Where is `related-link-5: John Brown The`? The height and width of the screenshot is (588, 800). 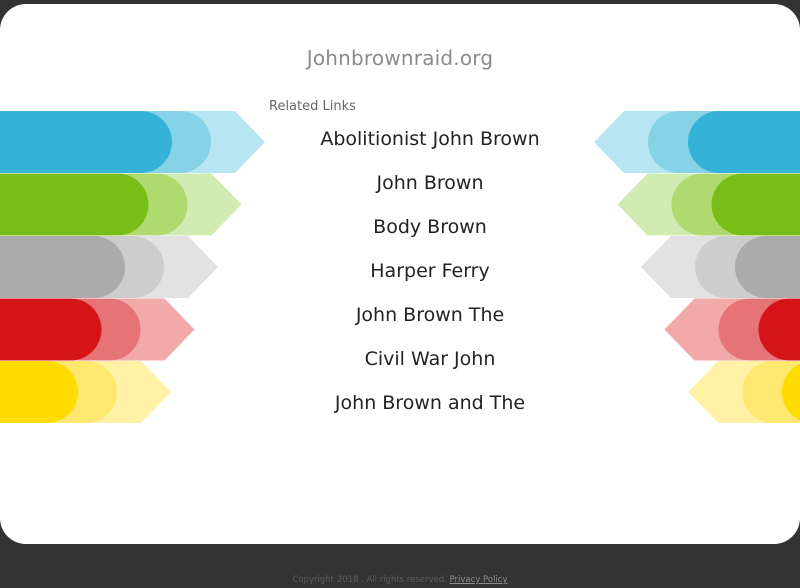
related-link-5: John Brown The is located at coordinates (430, 315).